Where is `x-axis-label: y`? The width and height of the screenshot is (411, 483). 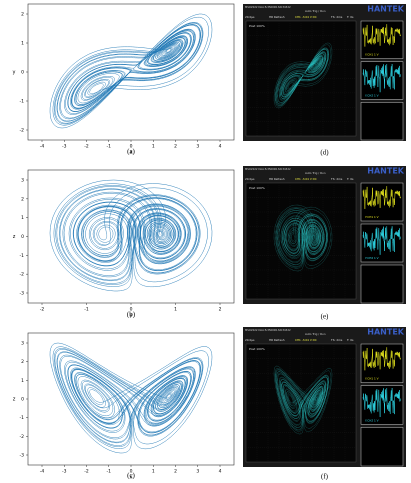 x-axis-label: y is located at coordinates (131, 316).